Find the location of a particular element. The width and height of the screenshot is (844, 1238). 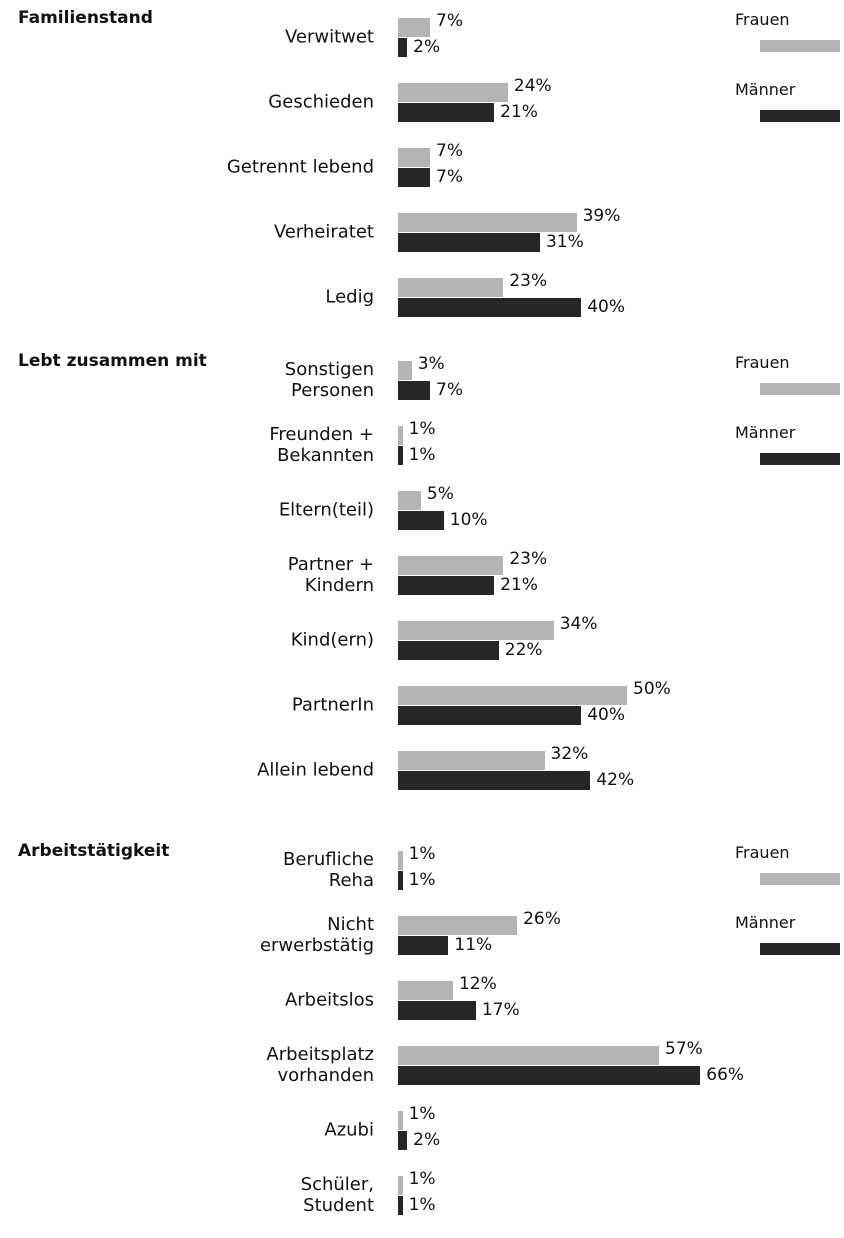

value-label: 11% is located at coordinates (473, 945).